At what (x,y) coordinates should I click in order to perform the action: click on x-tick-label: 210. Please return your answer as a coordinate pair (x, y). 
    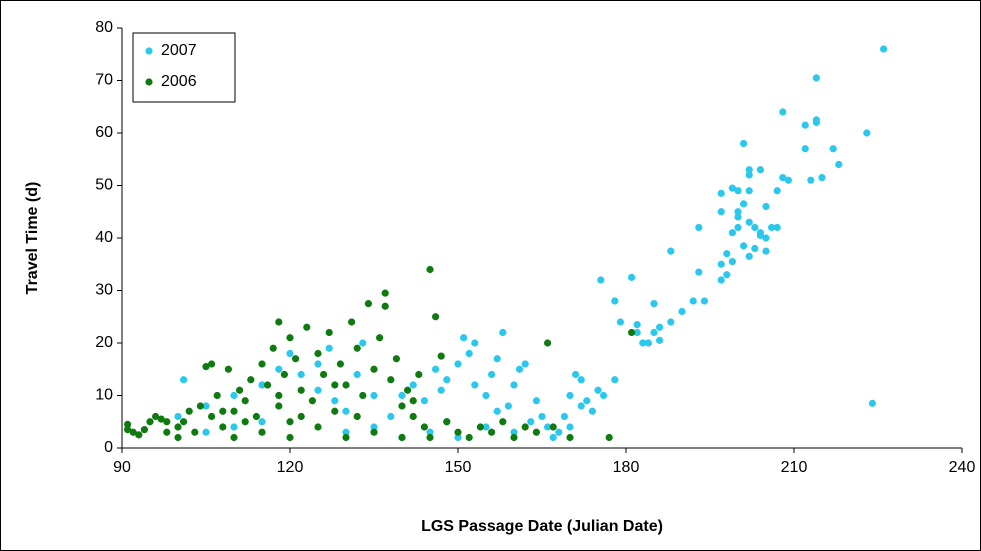
    Looking at the image, I should click on (794, 467).